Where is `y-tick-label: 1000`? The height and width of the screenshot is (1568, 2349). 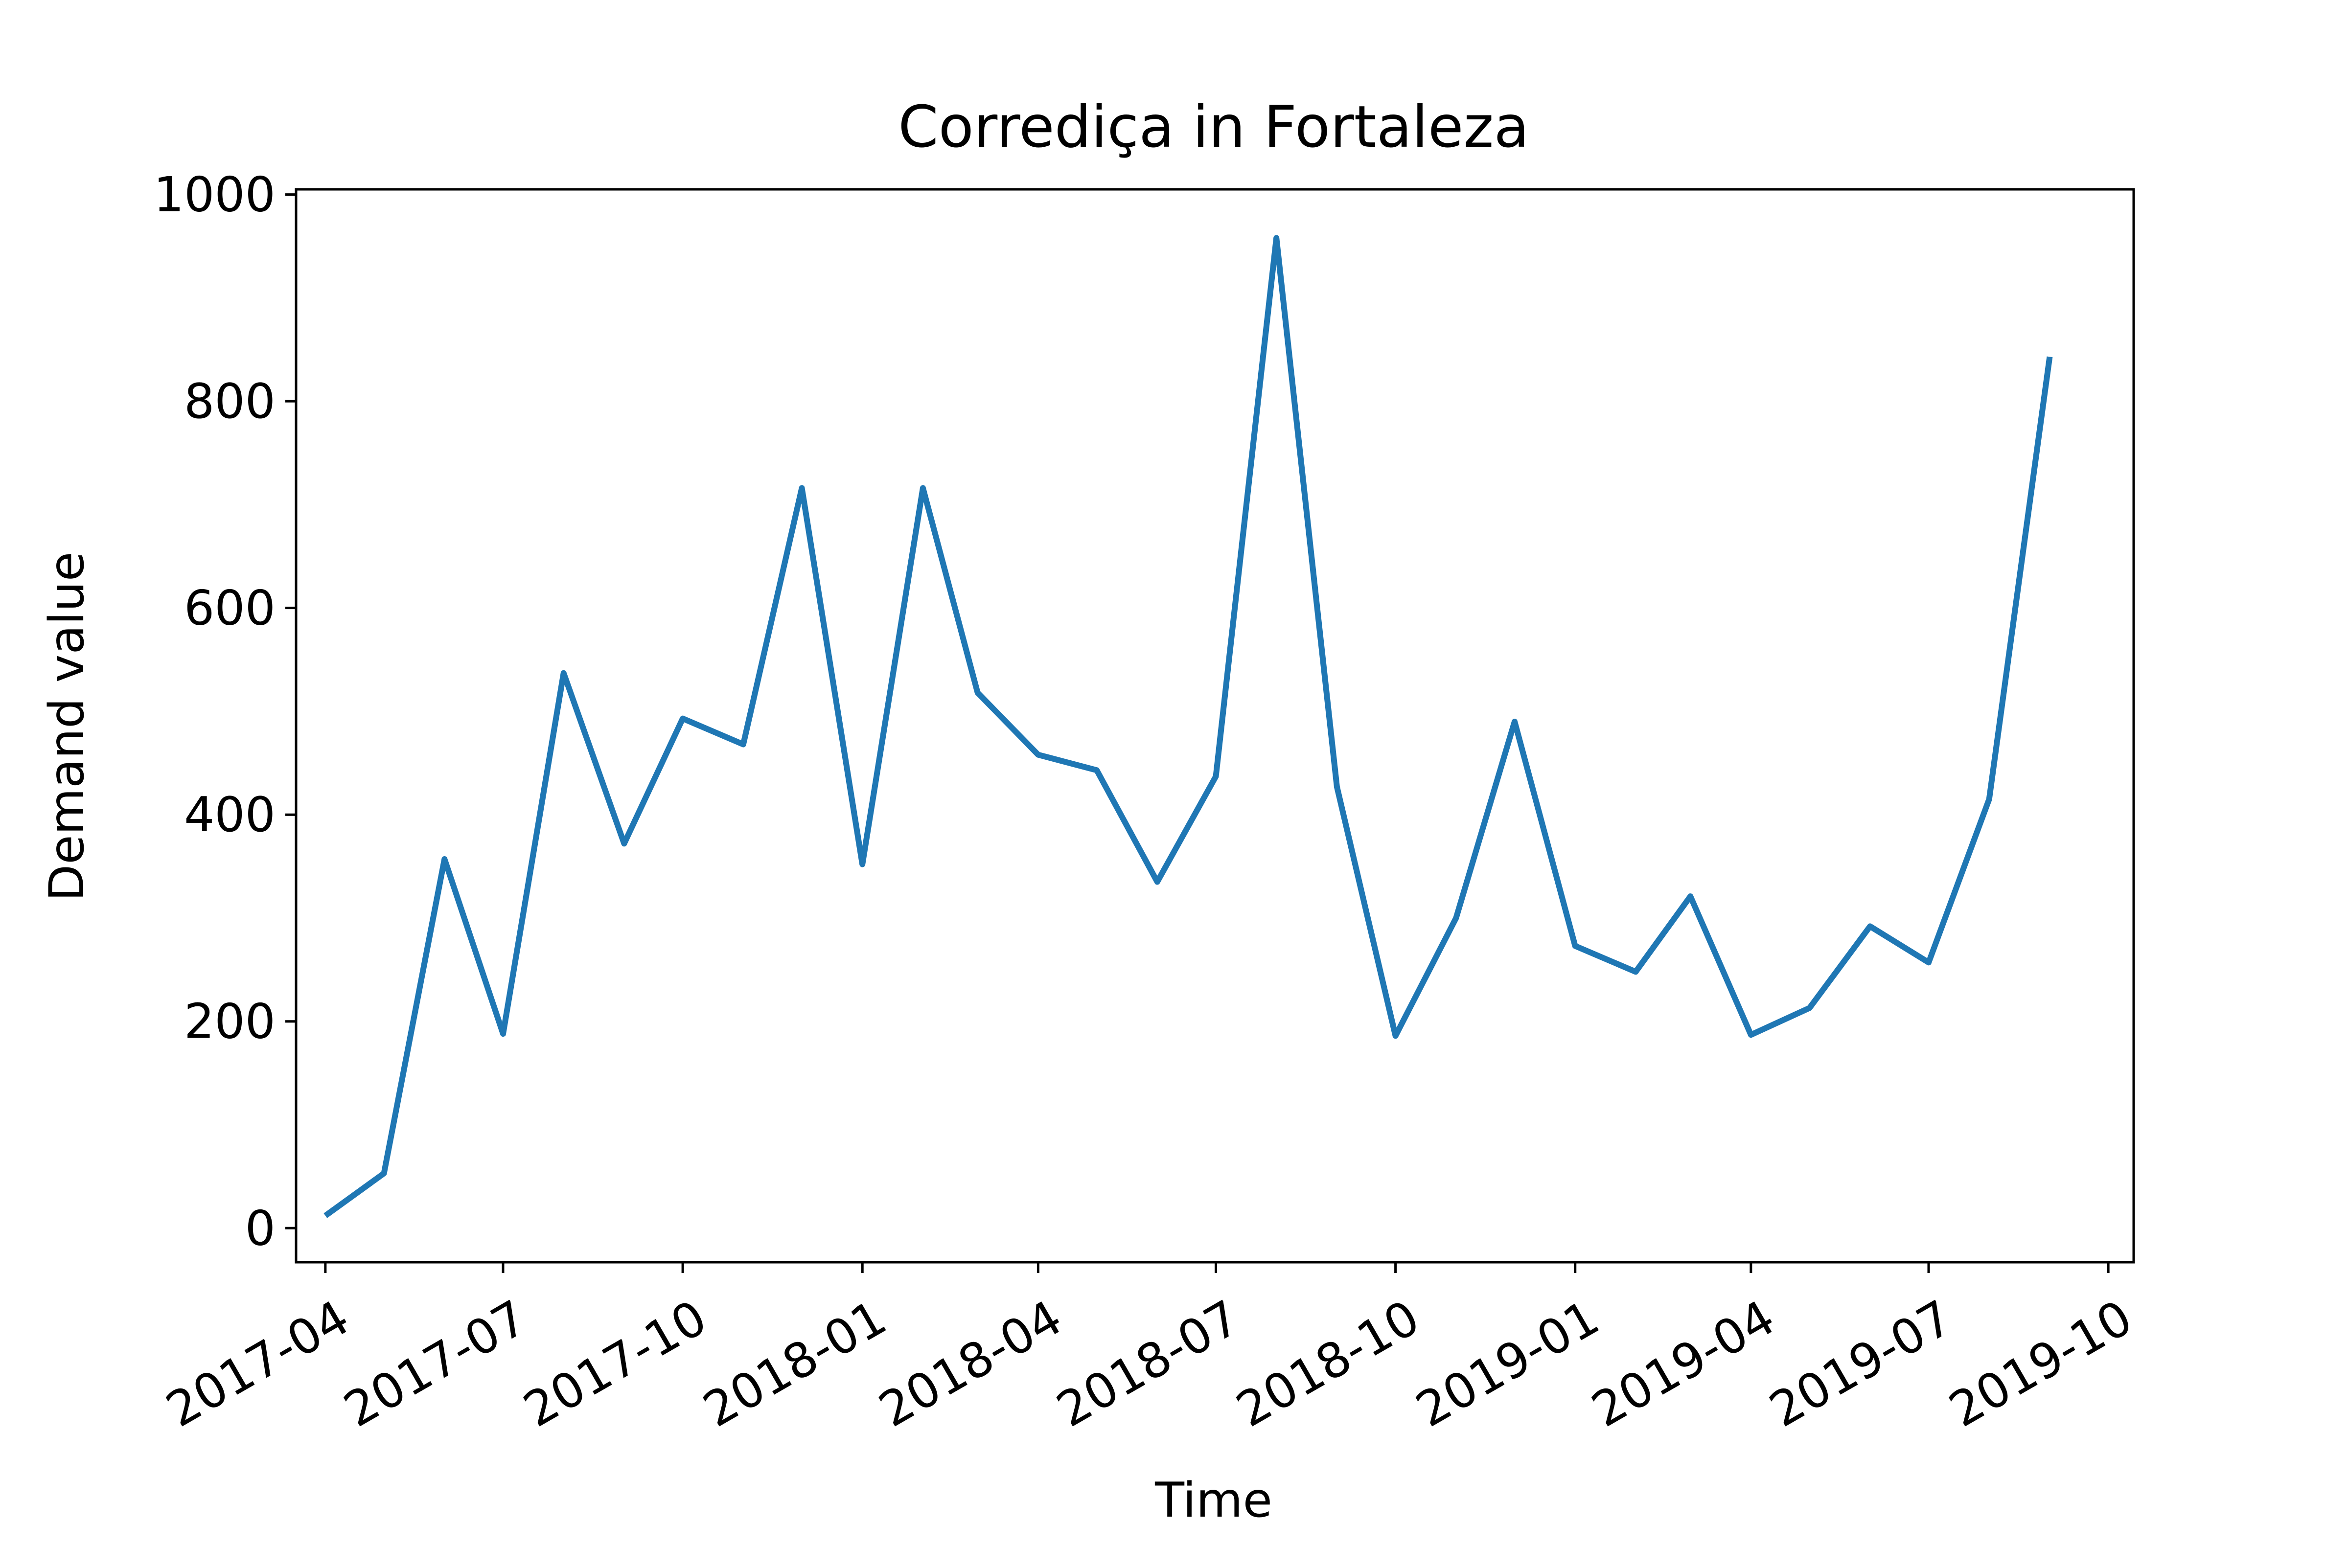 y-tick-label: 1000 is located at coordinates (215, 195).